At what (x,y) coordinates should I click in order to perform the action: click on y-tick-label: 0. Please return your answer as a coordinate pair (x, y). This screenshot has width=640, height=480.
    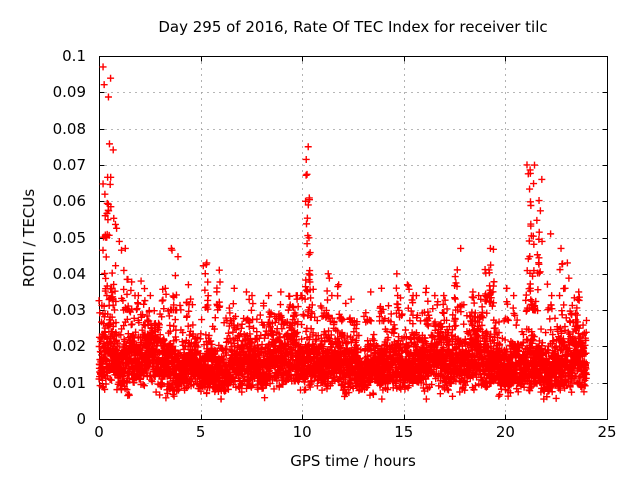
    Looking at the image, I should click on (81, 419).